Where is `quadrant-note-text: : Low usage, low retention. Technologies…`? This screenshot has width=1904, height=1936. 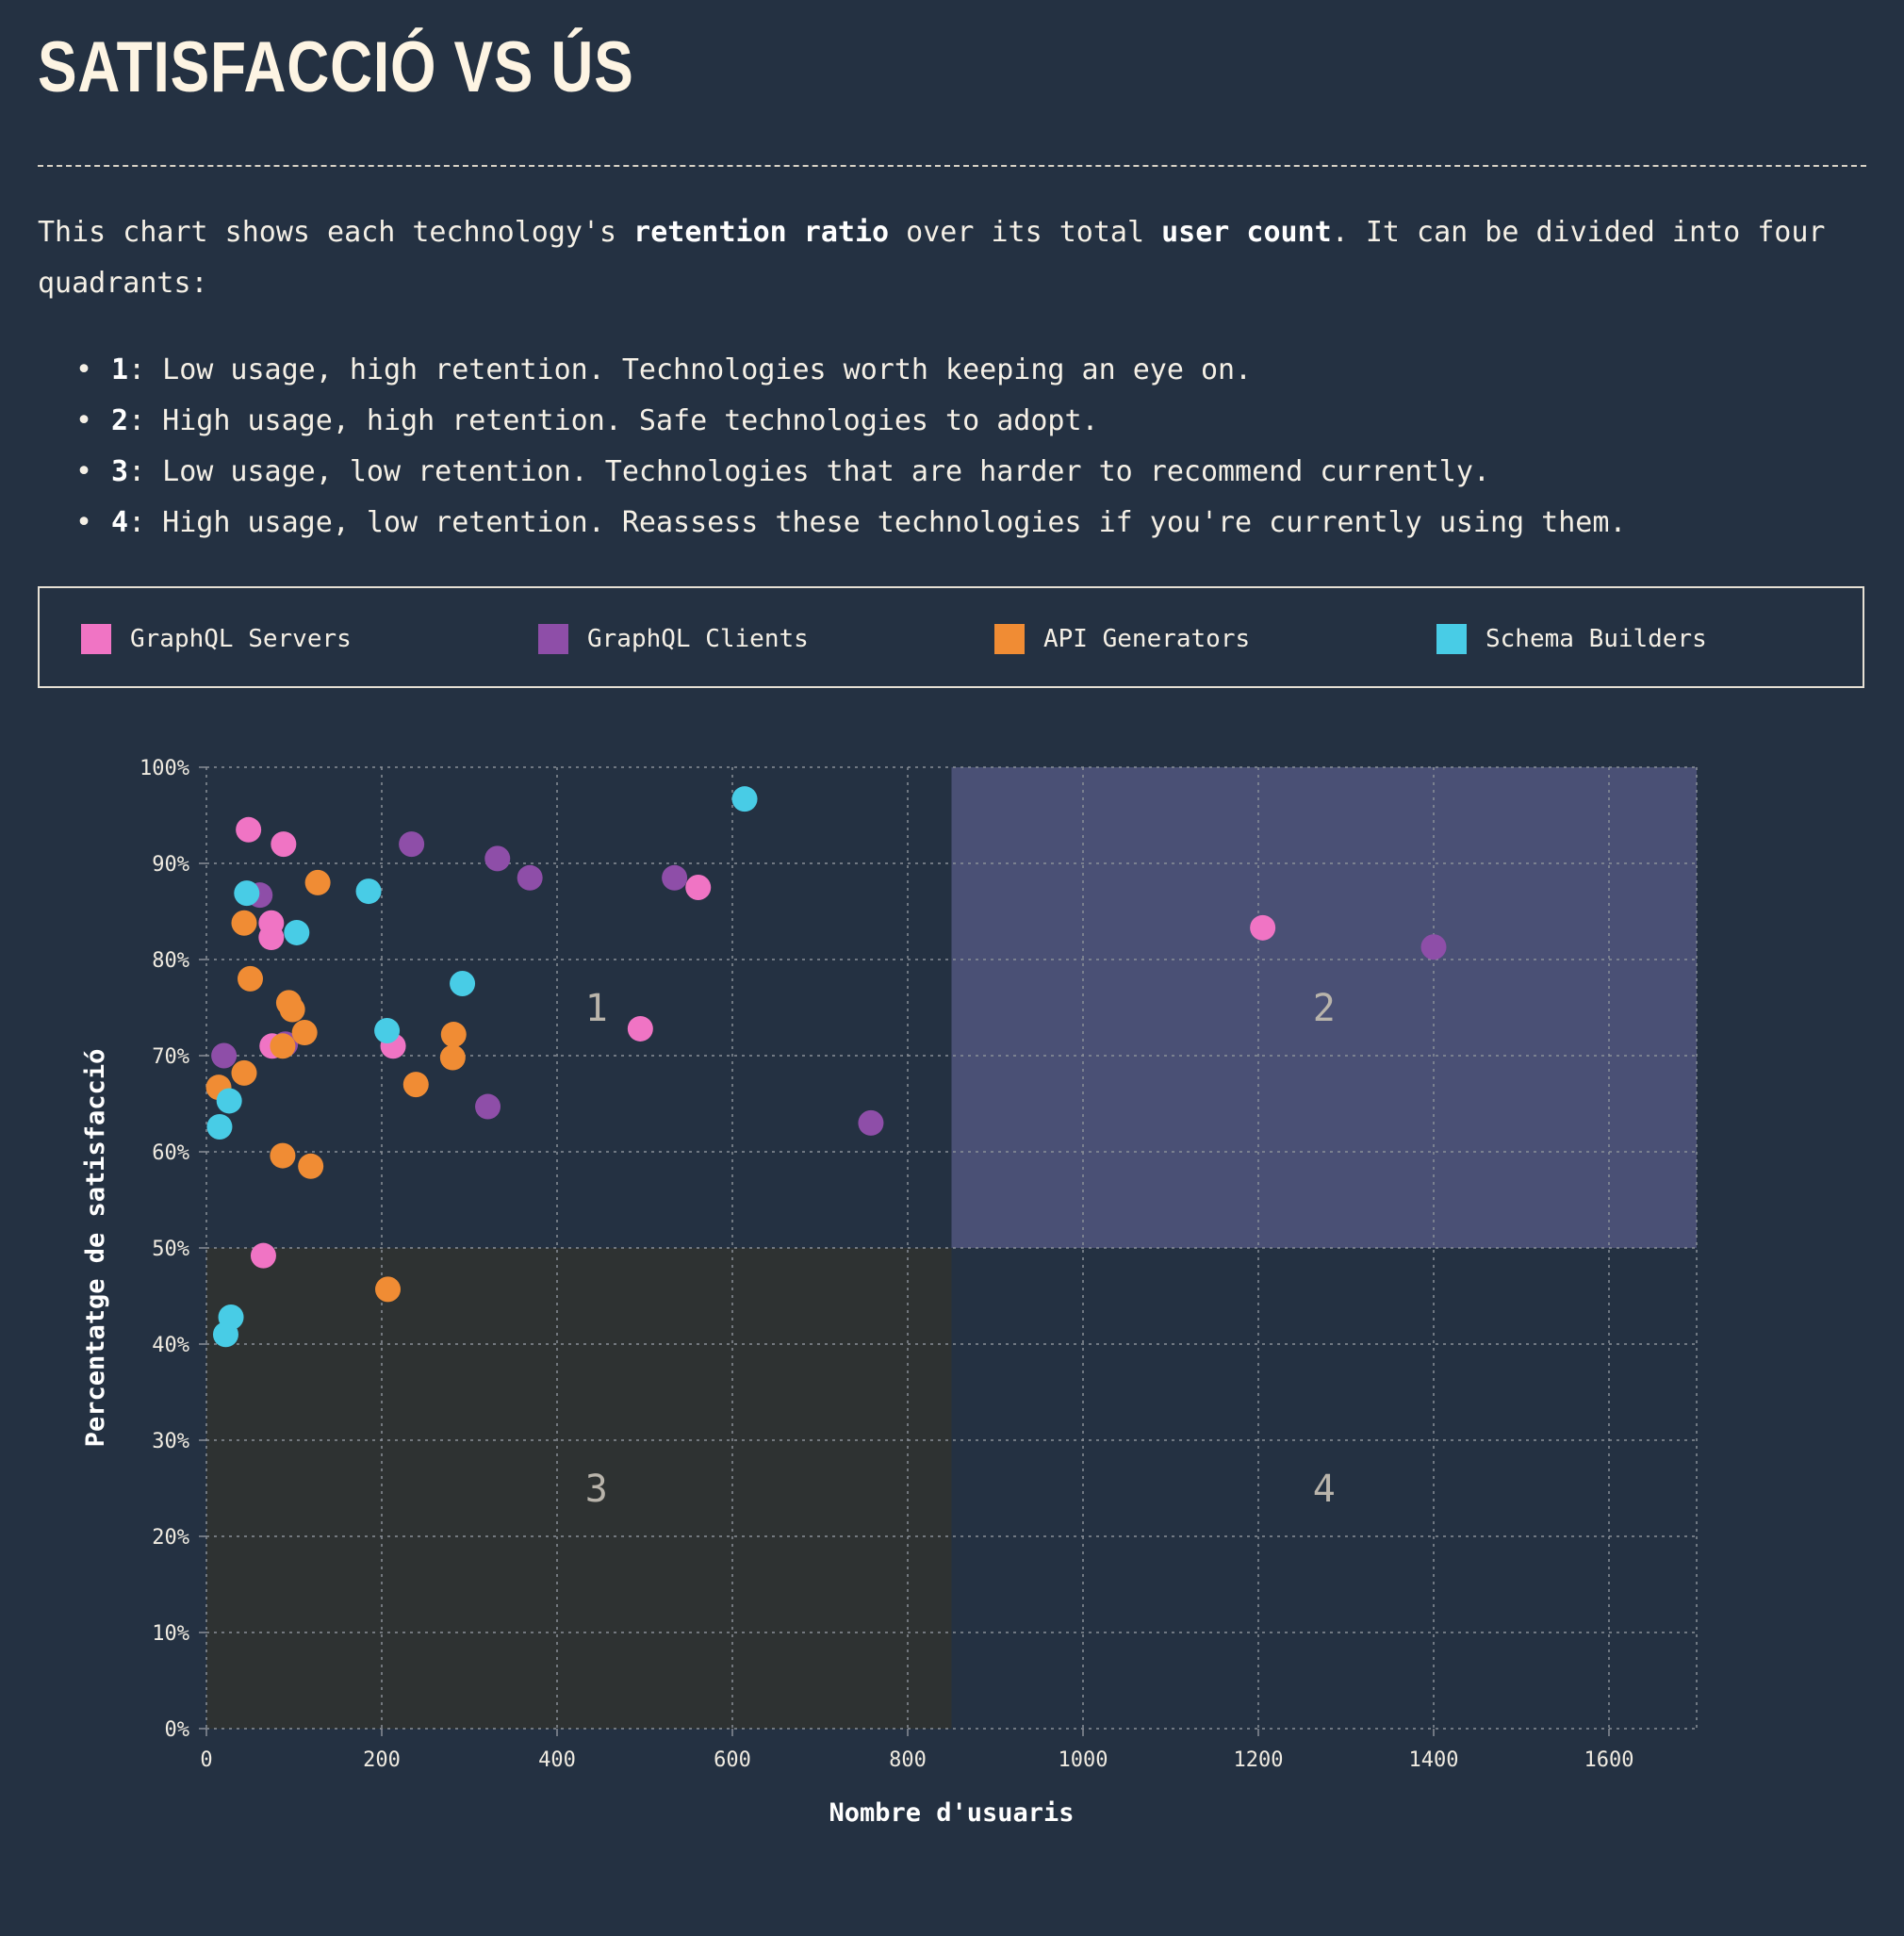
quadrant-note-text: : Low usage, low retention. Technologies… is located at coordinates (809, 471).